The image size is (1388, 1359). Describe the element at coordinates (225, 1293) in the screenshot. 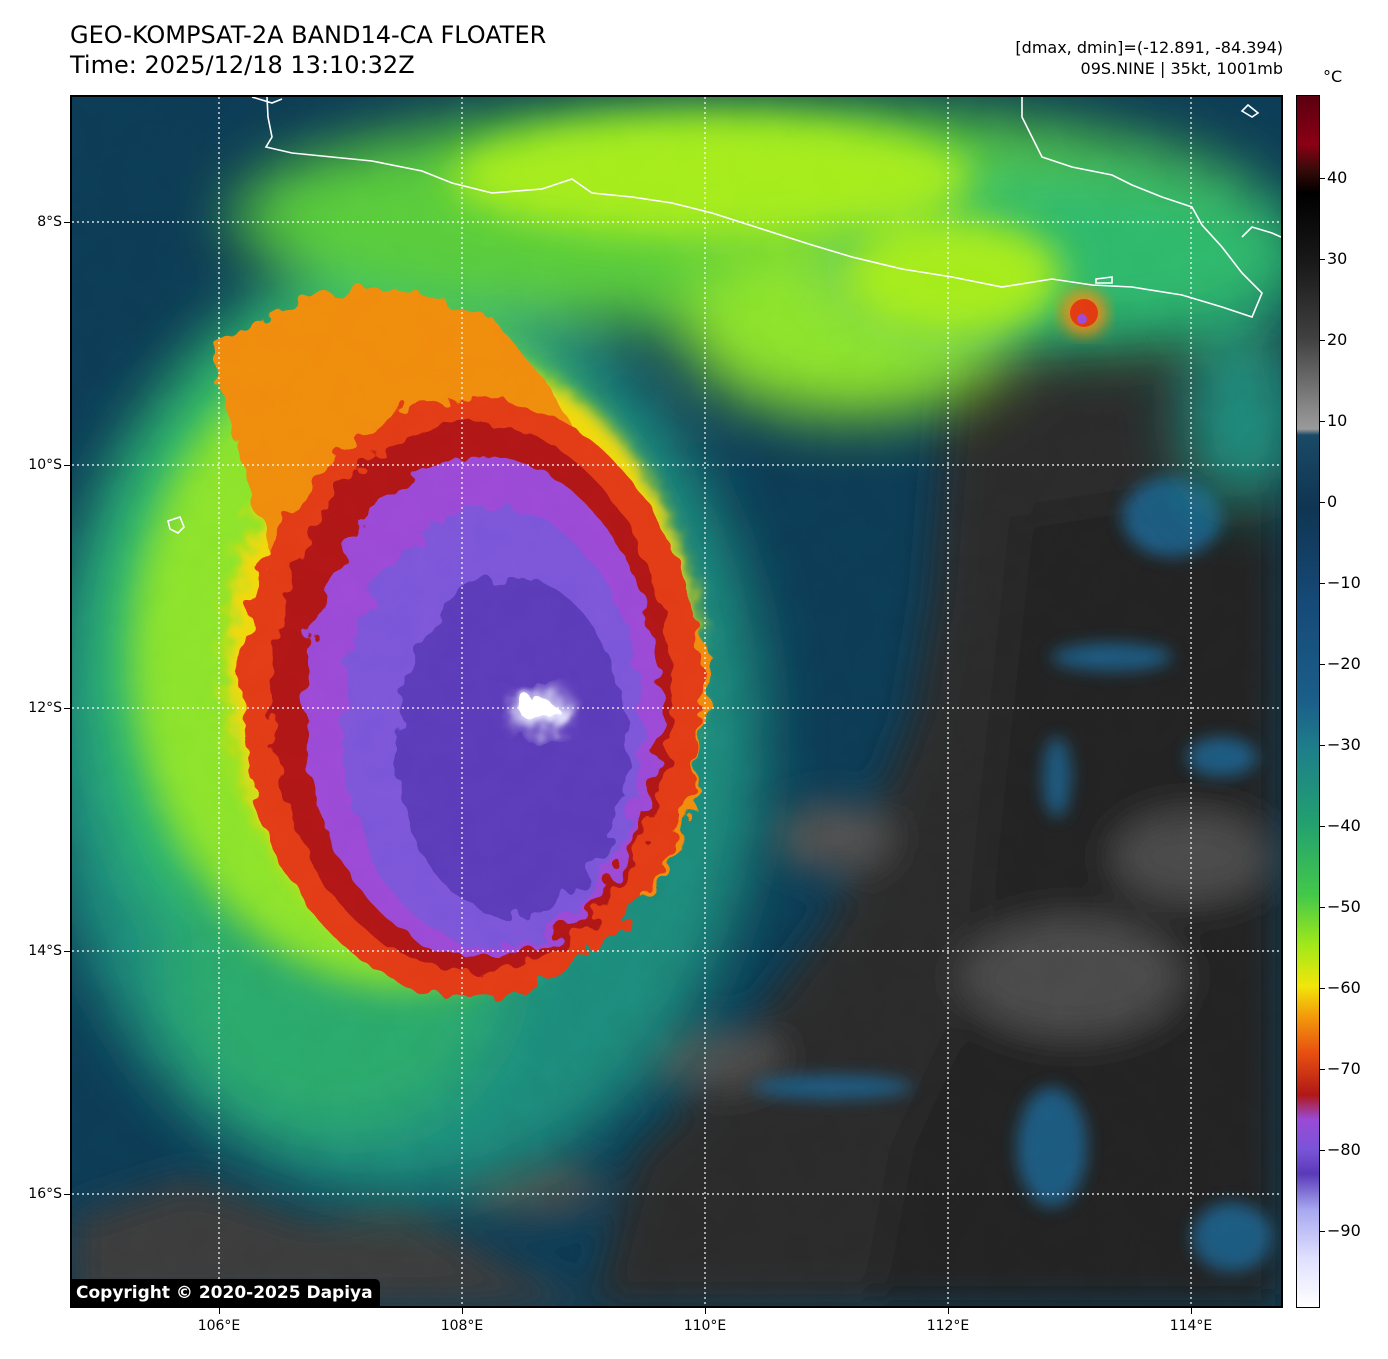

I see `copyright-notice: Copyright © 2020-2025 Dapiya` at that location.